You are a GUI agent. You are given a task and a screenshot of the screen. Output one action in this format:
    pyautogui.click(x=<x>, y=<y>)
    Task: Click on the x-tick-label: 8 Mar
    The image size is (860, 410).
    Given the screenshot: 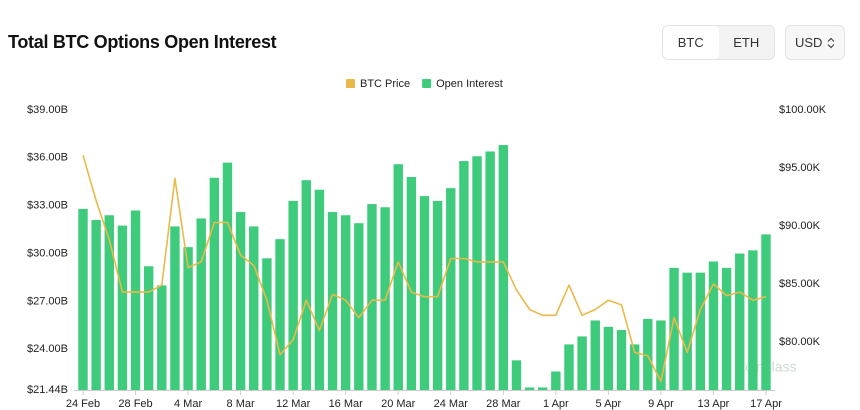 What is the action you would take?
    pyautogui.click(x=241, y=404)
    